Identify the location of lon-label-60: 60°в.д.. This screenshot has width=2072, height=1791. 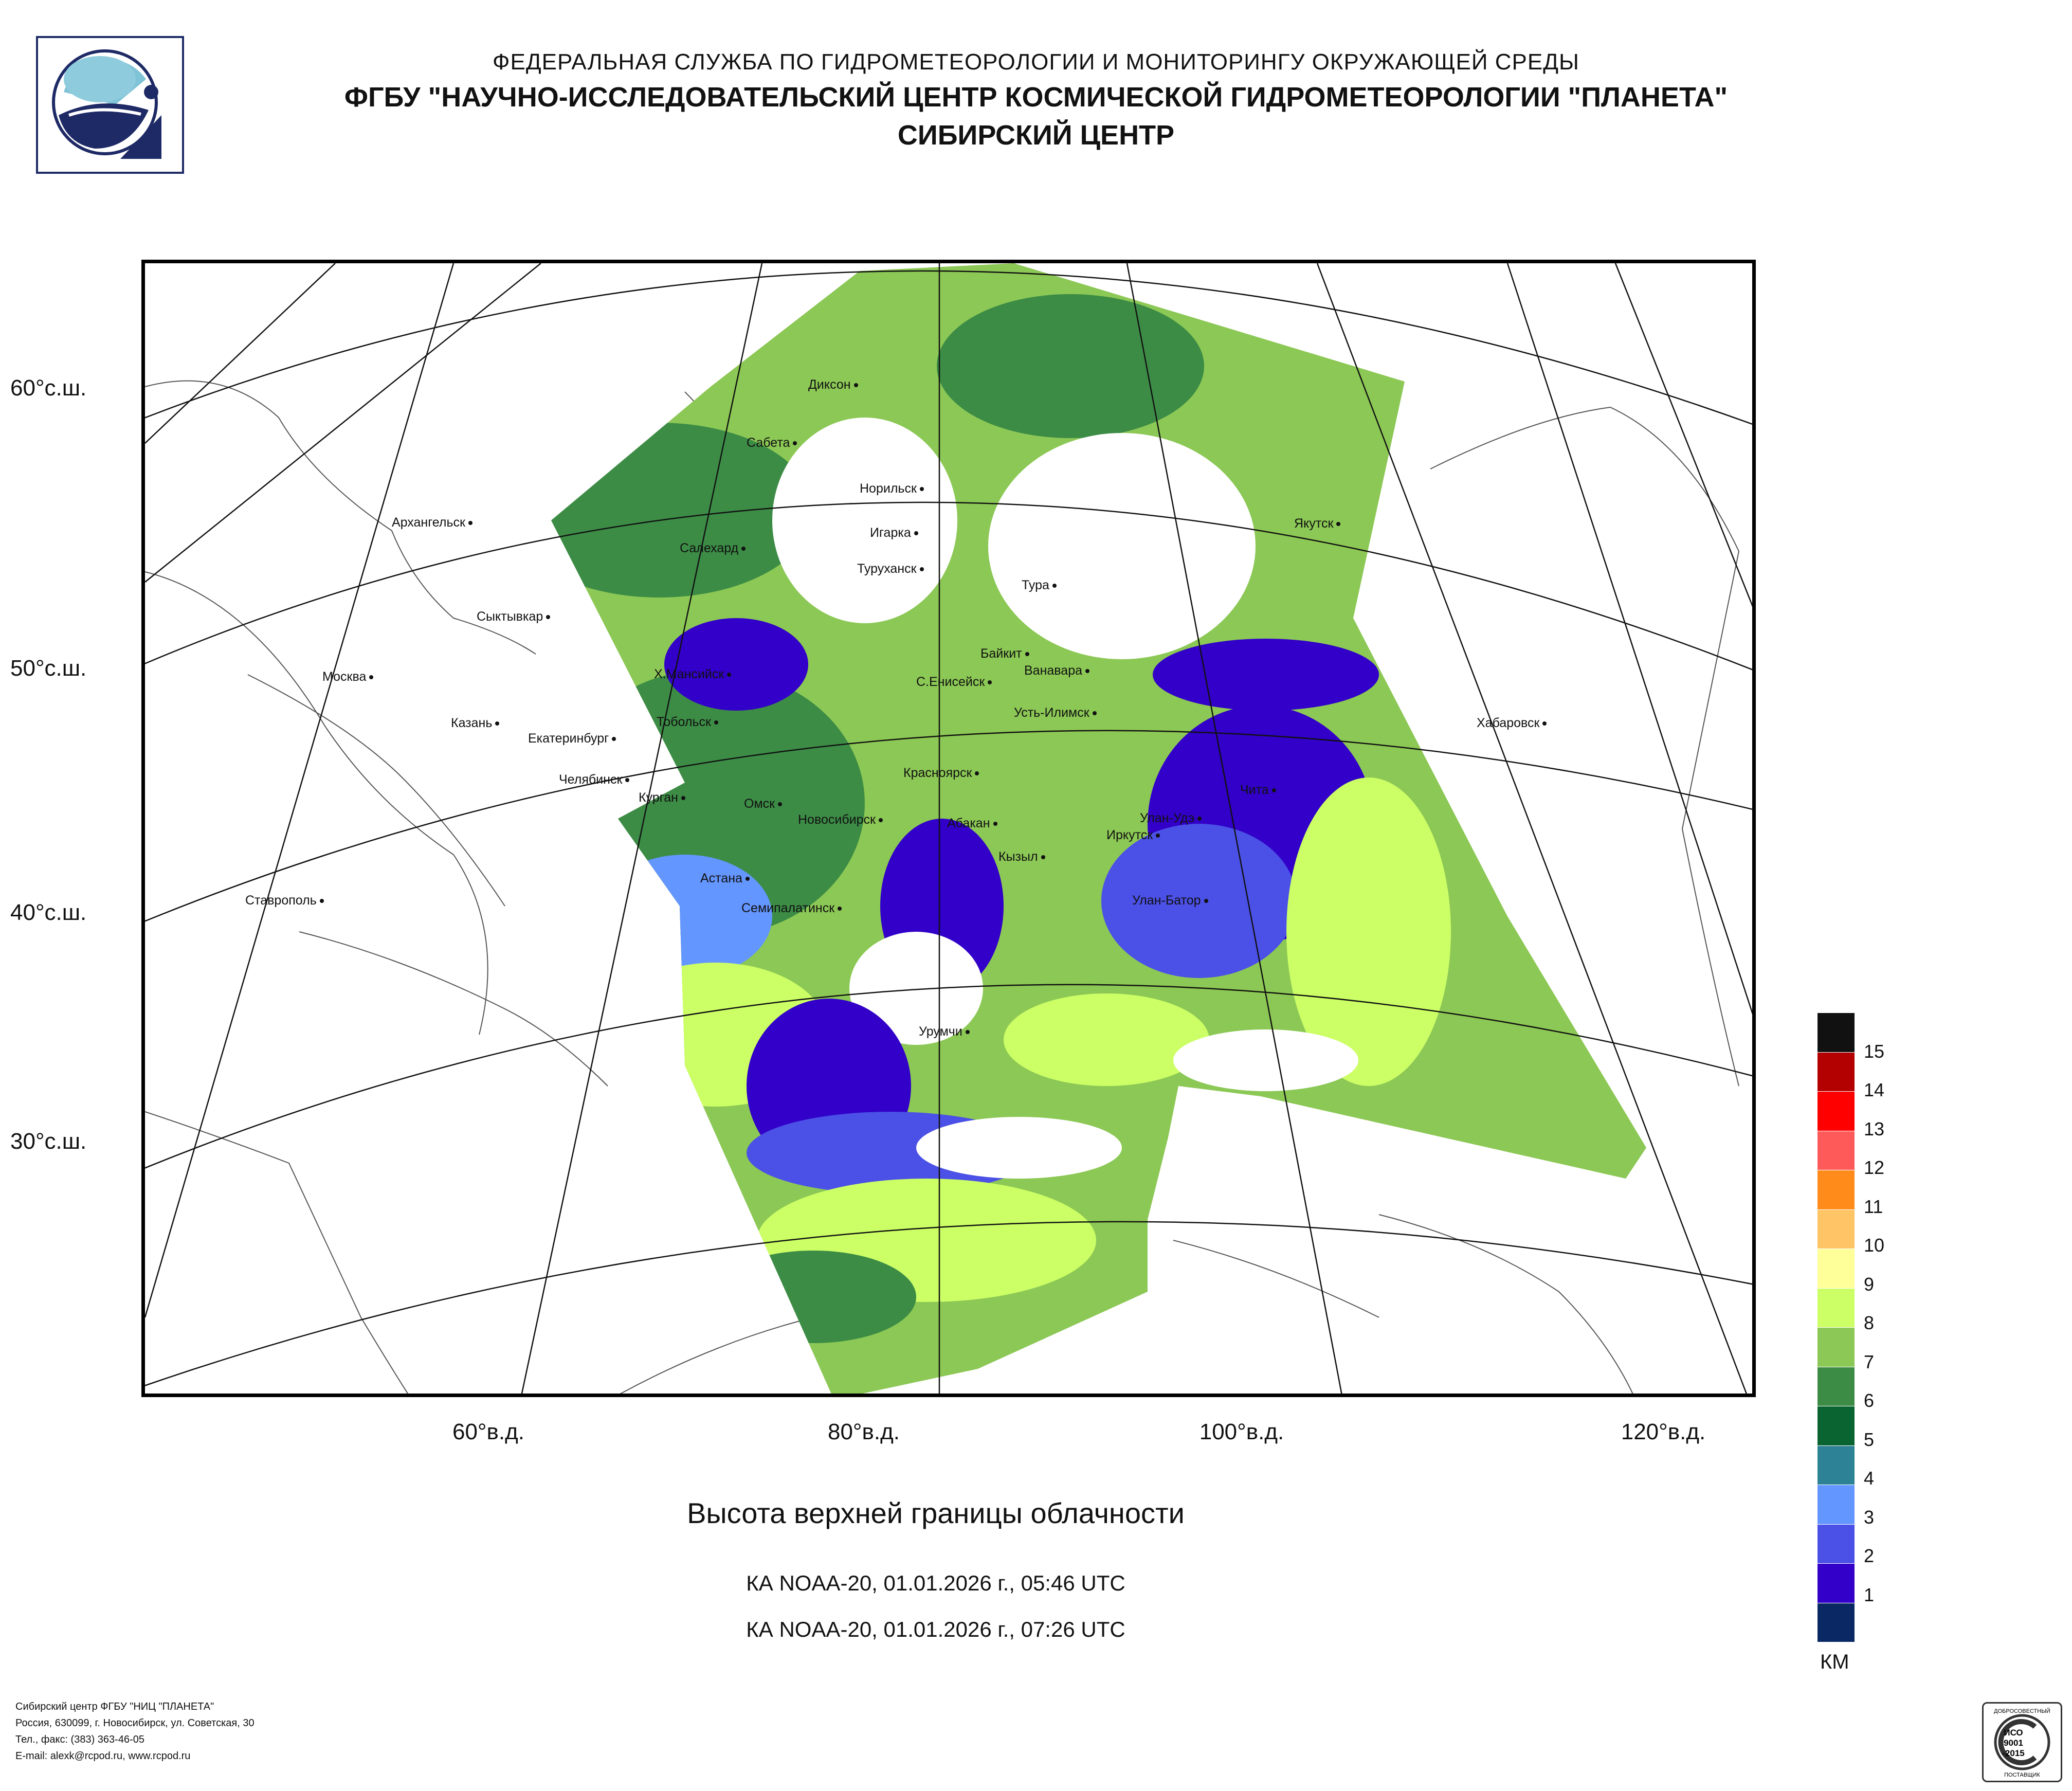
(488, 1431).